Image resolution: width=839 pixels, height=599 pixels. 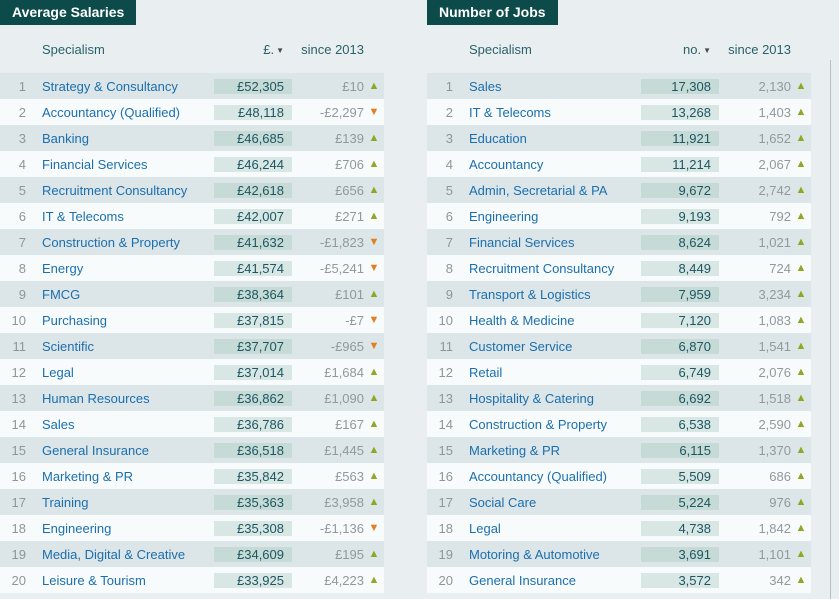 I want to click on specialism-link: Customer Service, so click(x=521, y=346).